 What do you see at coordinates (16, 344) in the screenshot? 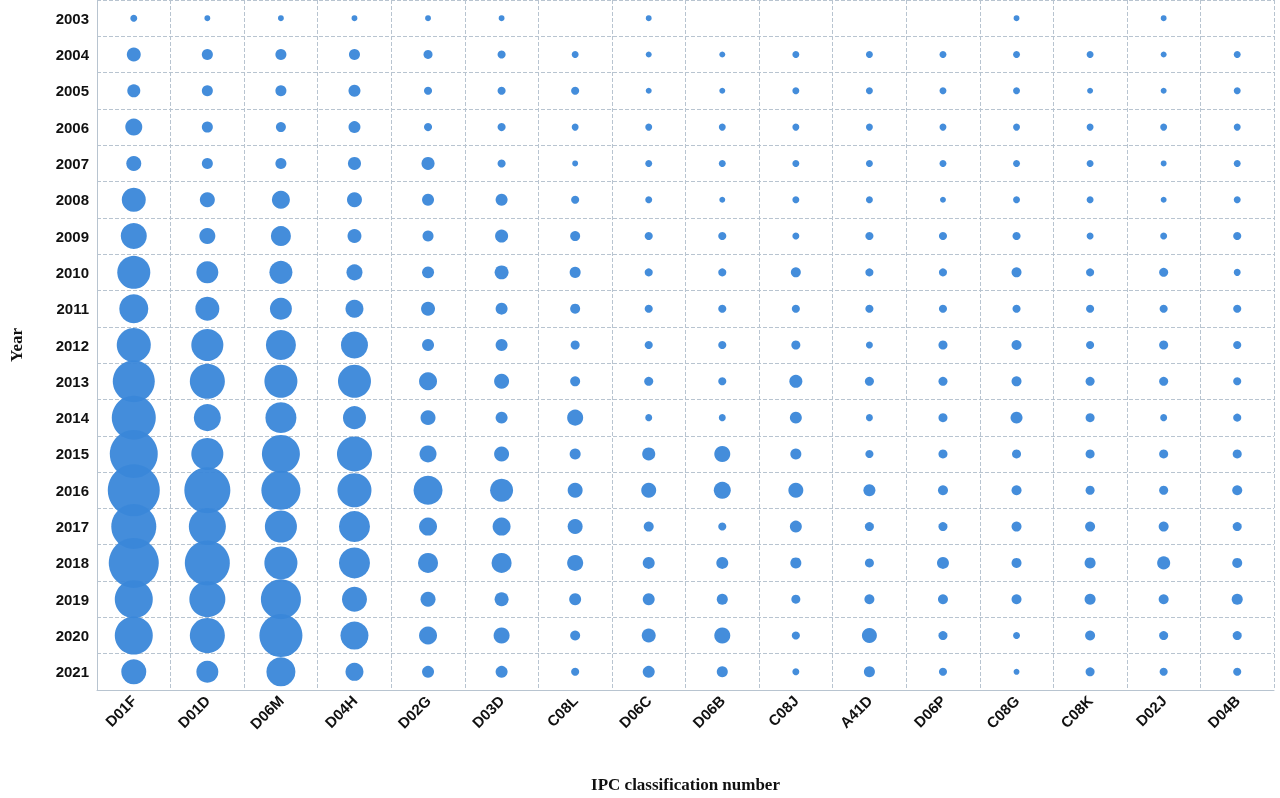
I see `y-axis-title: Year` at bounding box center [16, 344].